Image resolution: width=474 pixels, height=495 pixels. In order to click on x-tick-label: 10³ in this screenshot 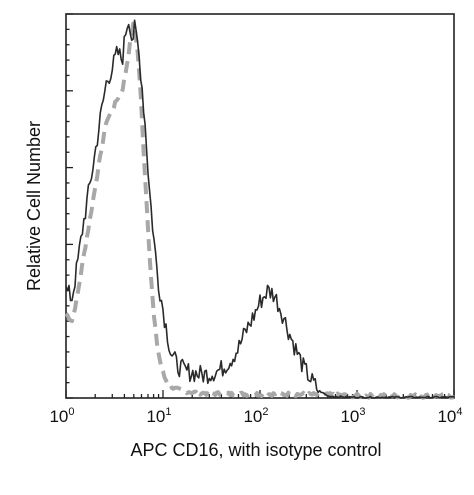, I will do `click(352, 416)`.